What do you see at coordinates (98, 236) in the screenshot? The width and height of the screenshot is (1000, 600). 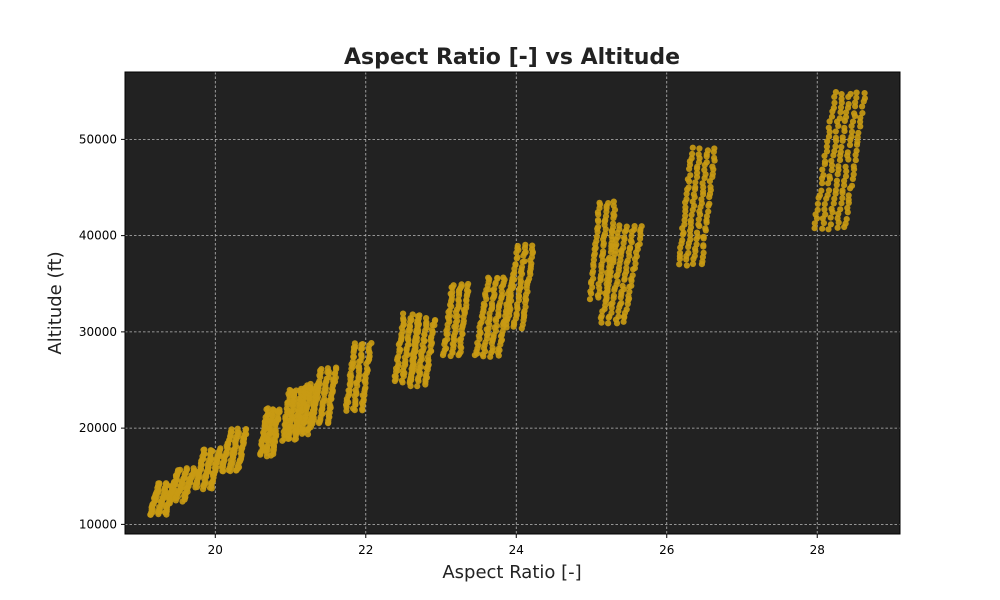 I see `y-tick-label: 40000` at bounding box center [98, 236].